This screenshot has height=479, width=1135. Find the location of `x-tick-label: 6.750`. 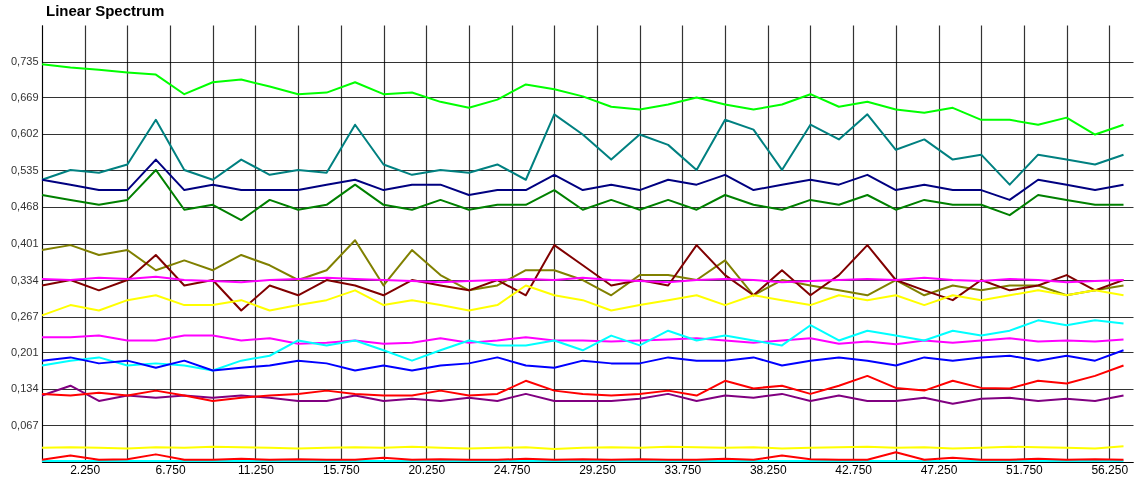

x-tick-label: 6.750 is located at coordinates (170, 469).